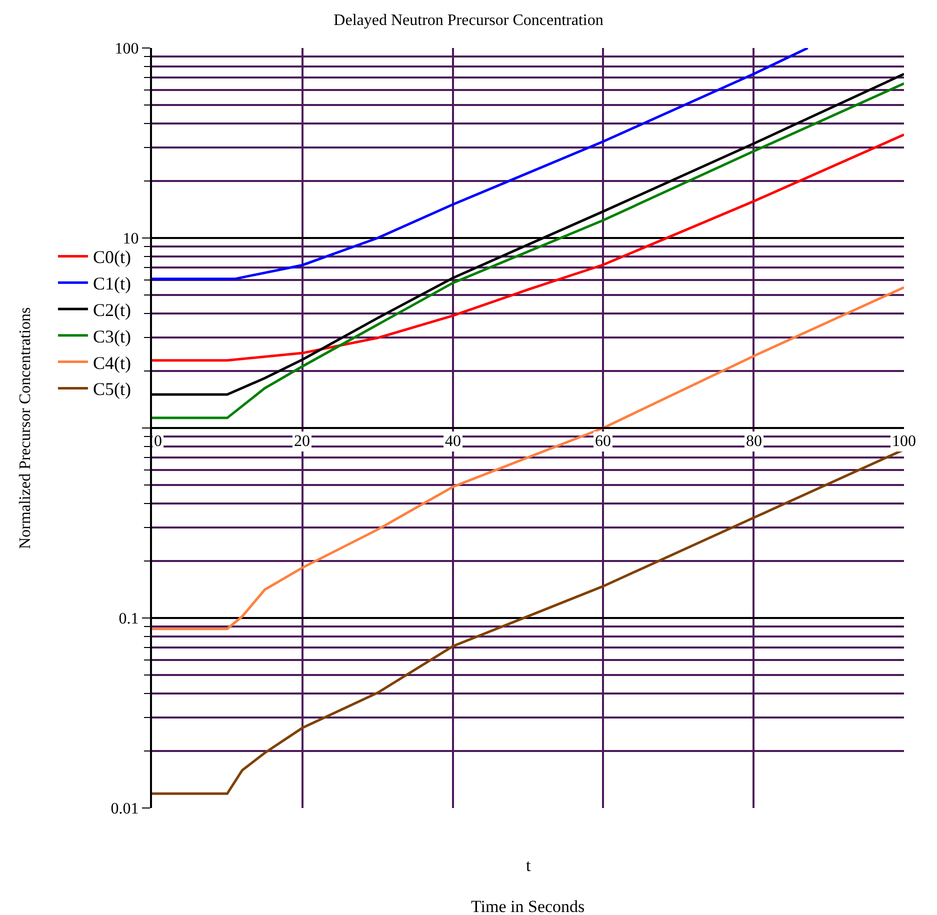 This screenshot has height=915, width=937. Describe the element at coordinates (302, 441) in the screenshot. I see `x-tick-label: 20` at that location.